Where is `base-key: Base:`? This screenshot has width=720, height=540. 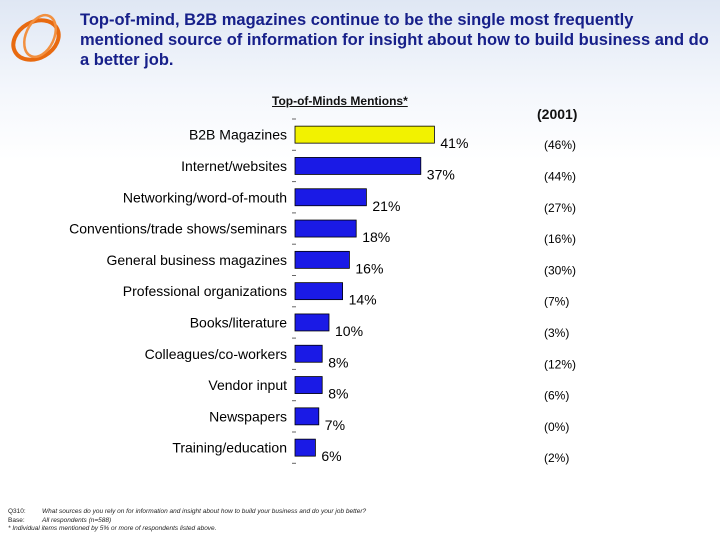 base-key: Base: is located at coordinates (16, 520).